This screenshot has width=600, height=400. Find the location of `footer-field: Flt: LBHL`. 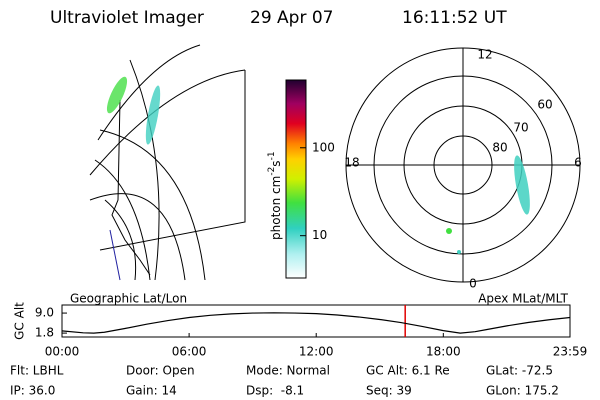

footer-field: Flt: LBHL is located at coordinates (37, 371).